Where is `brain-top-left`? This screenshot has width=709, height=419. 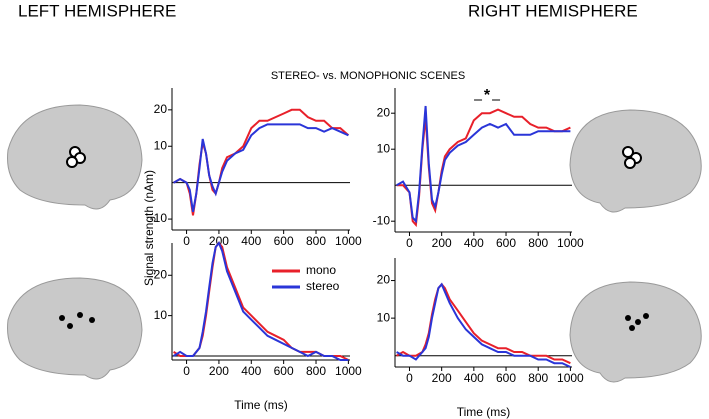
brain-top-left is located at coordinates (75, 157).